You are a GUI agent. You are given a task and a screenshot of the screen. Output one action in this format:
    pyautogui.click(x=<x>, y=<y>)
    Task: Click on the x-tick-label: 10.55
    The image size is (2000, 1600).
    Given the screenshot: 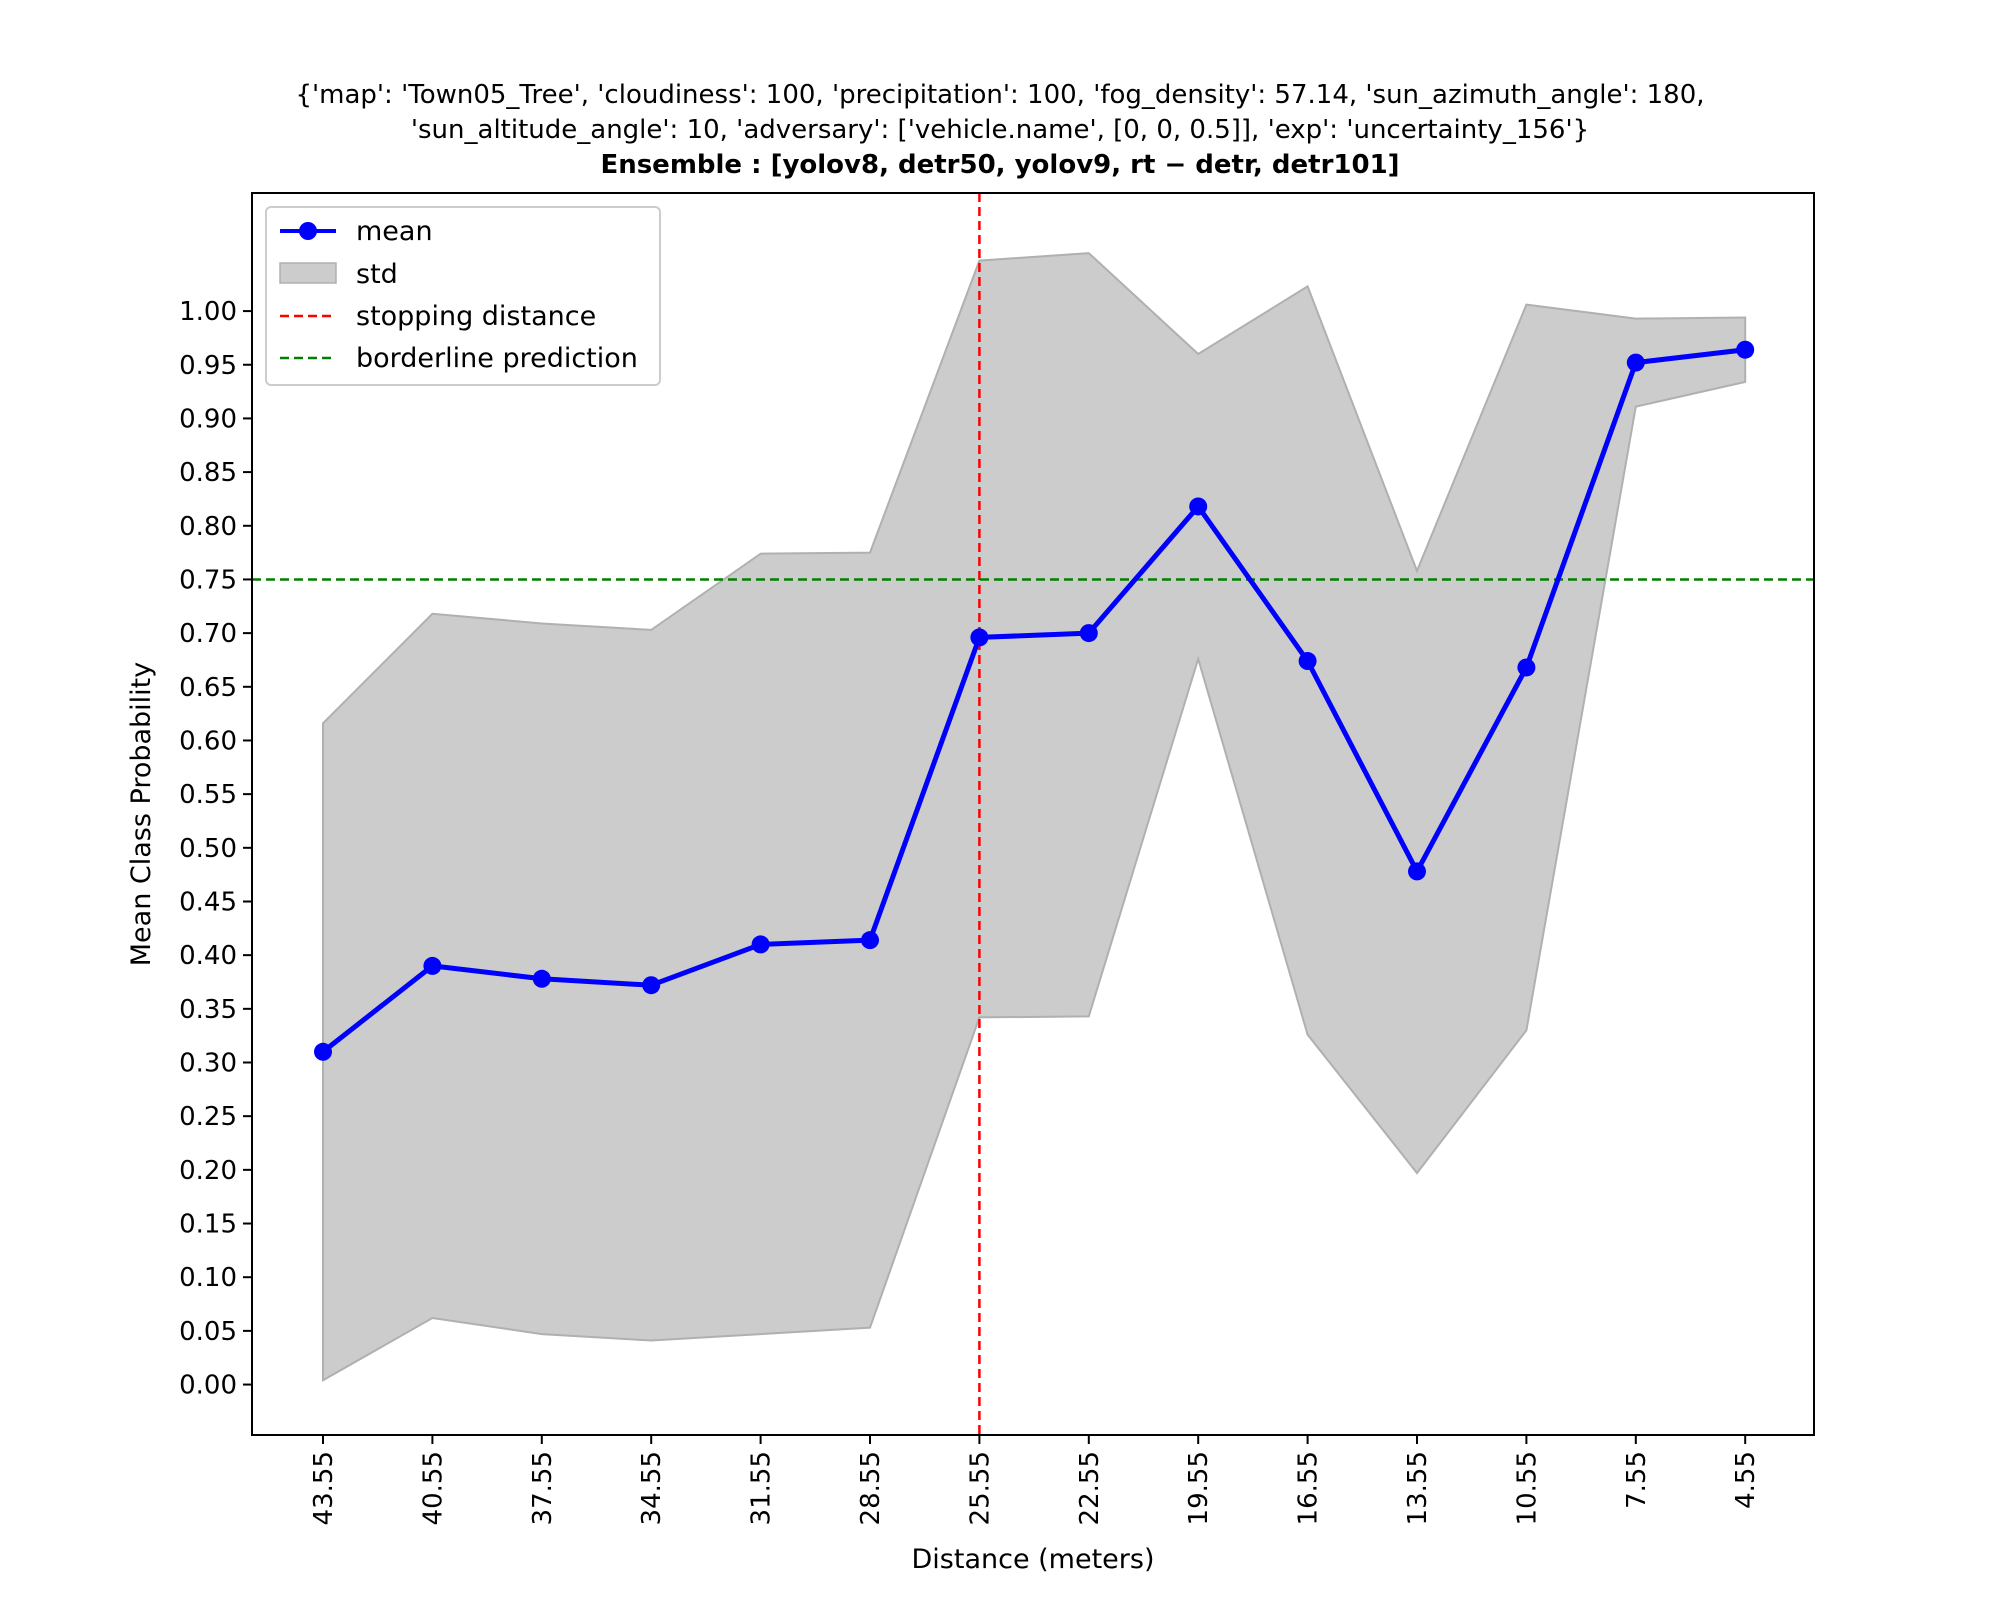 What is the action you would take?
    pyautogui.click(x=1527, y=1488)
    